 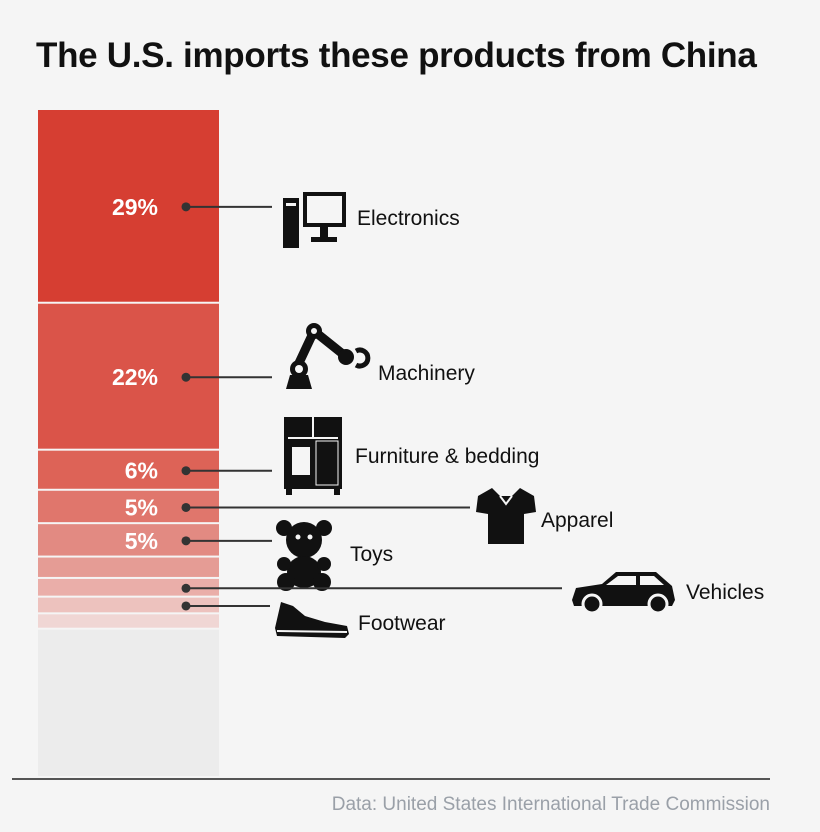 What do you see at coordinates (371, 554) in the screenshot?
I see `category-label: Toys` at bounding box center [371, 554].